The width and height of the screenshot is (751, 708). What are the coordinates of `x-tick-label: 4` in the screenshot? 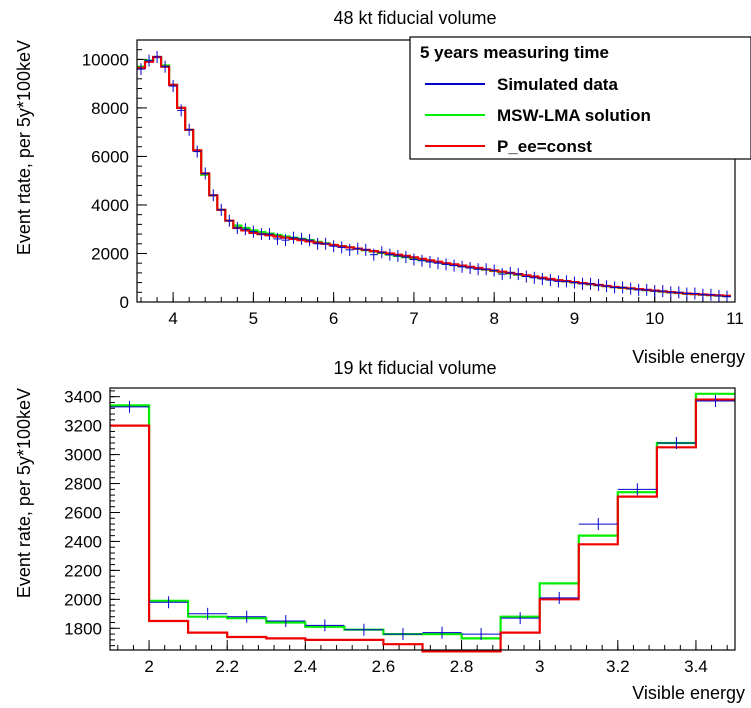 It's located at (172, 318).